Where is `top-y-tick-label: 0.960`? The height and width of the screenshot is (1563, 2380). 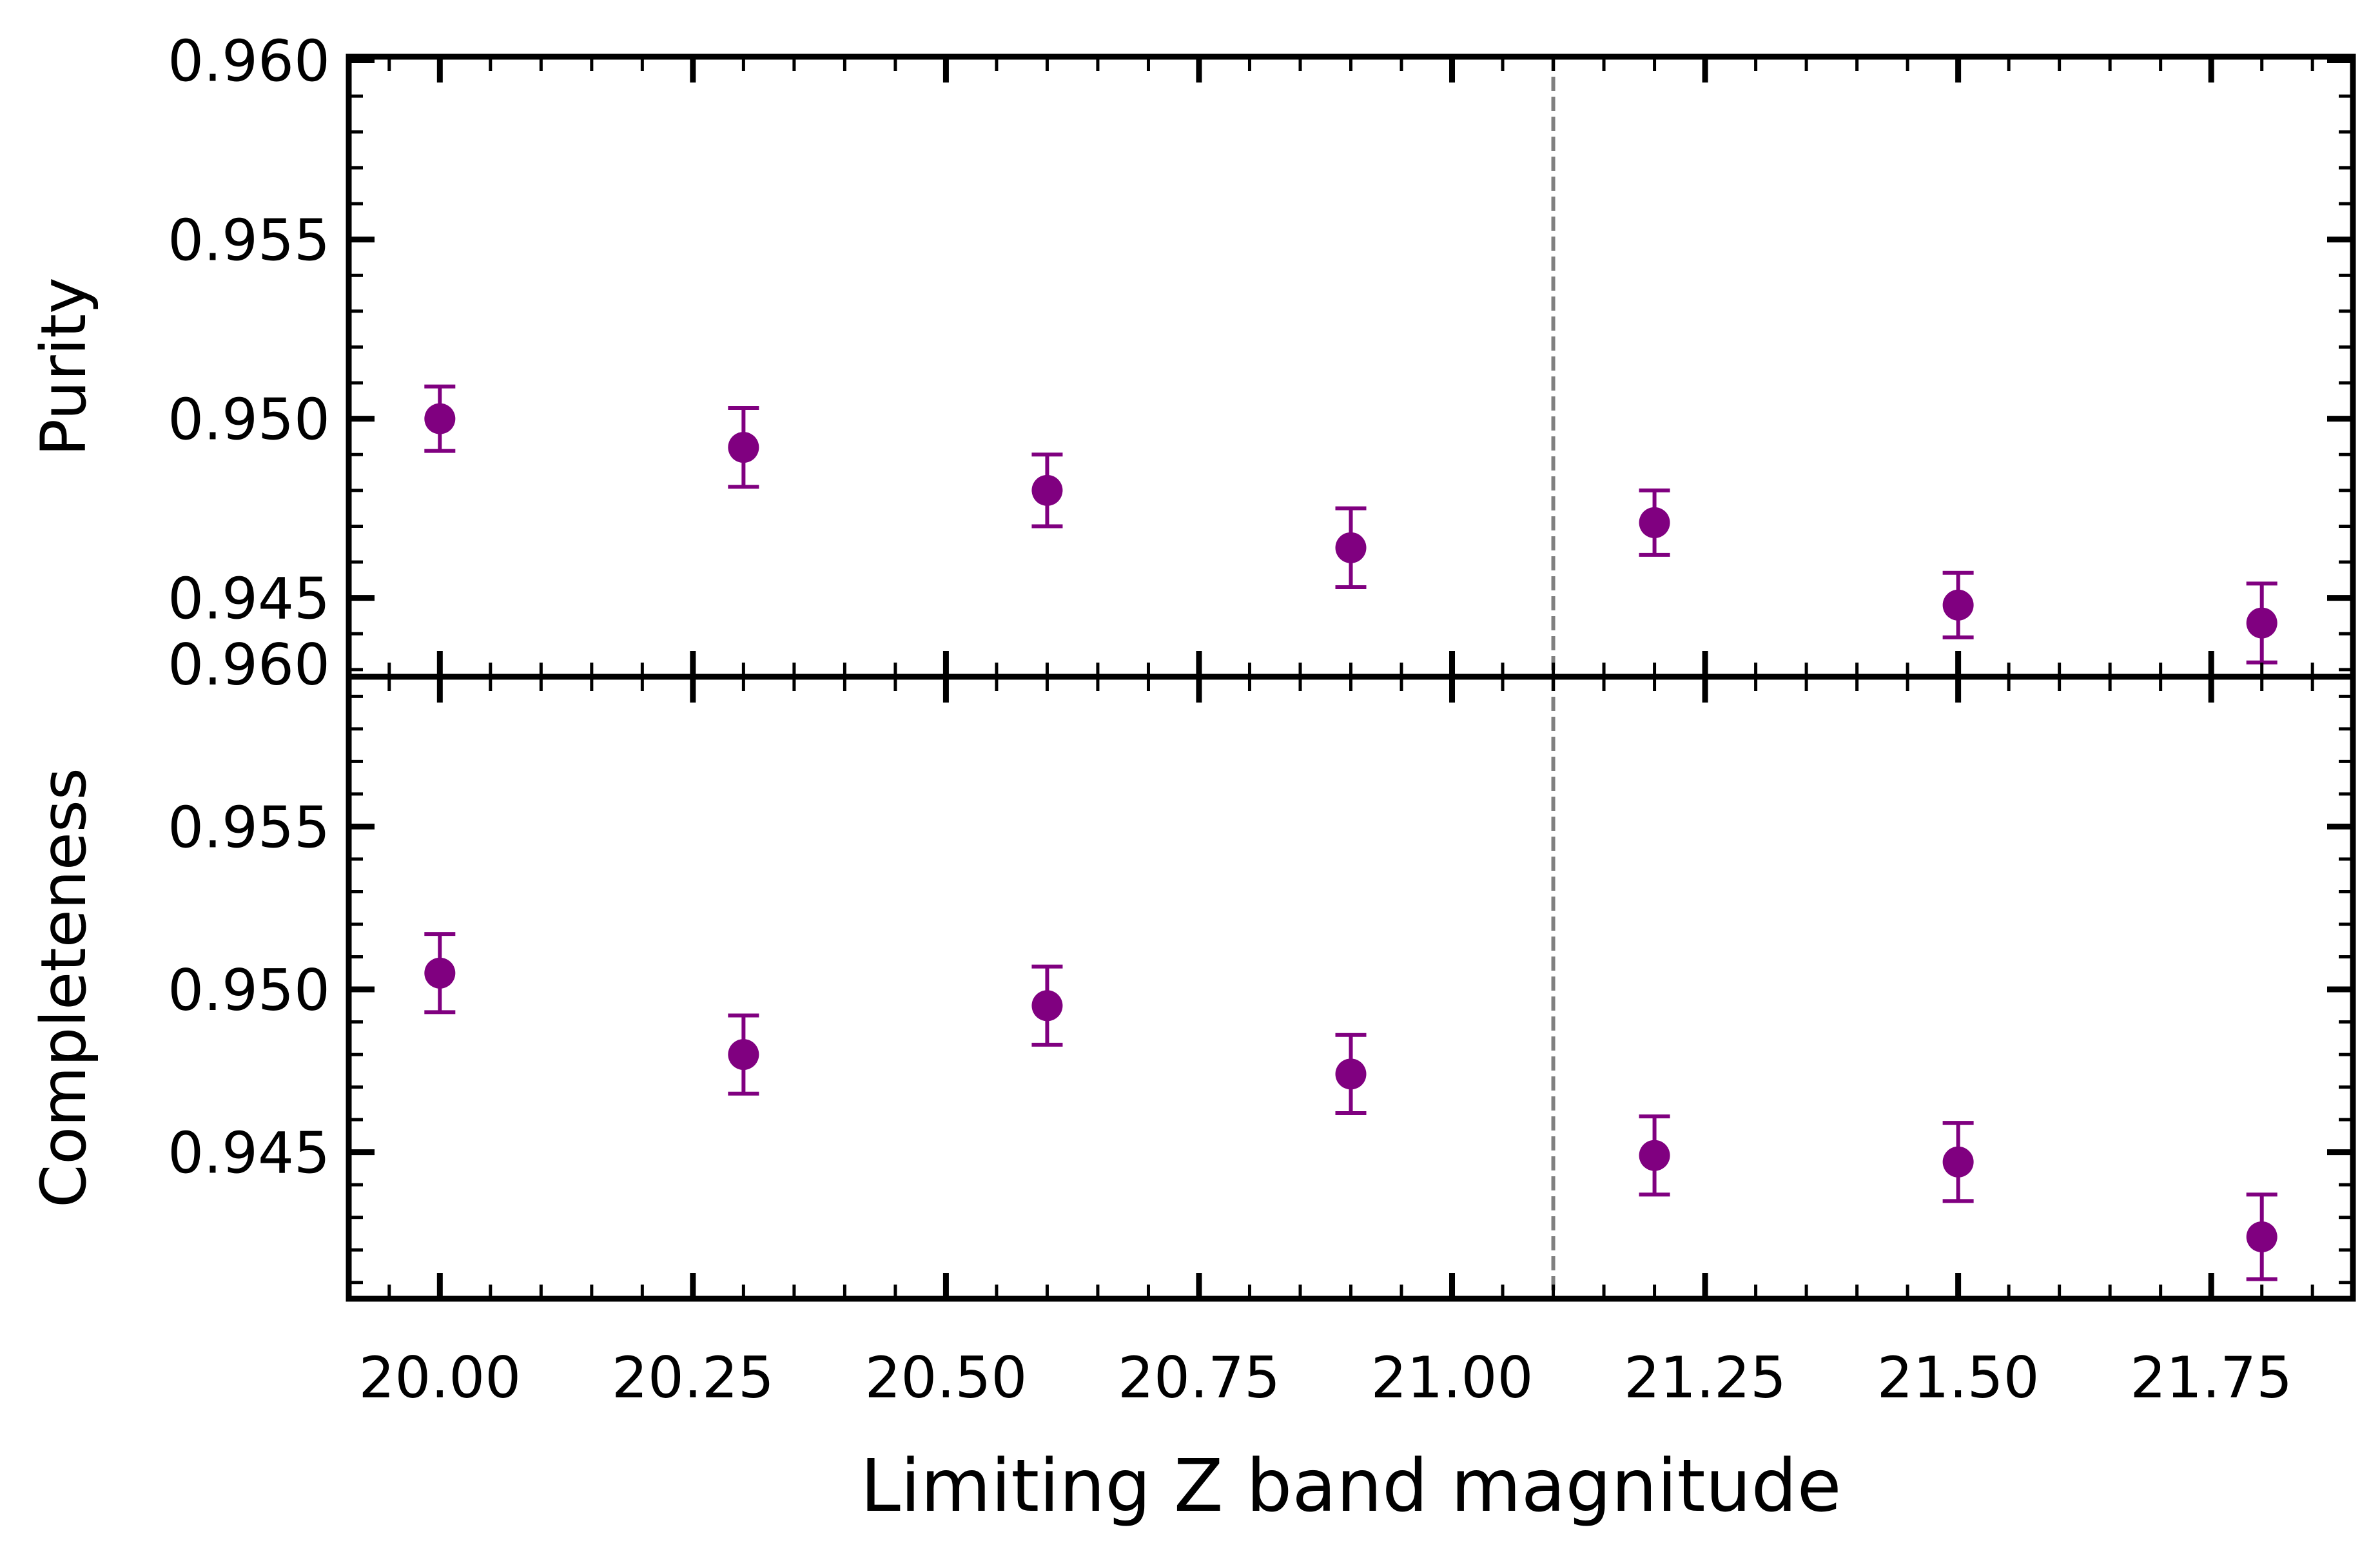 top-y-tick-label: 0.960 is located at coordinates (249, 61).